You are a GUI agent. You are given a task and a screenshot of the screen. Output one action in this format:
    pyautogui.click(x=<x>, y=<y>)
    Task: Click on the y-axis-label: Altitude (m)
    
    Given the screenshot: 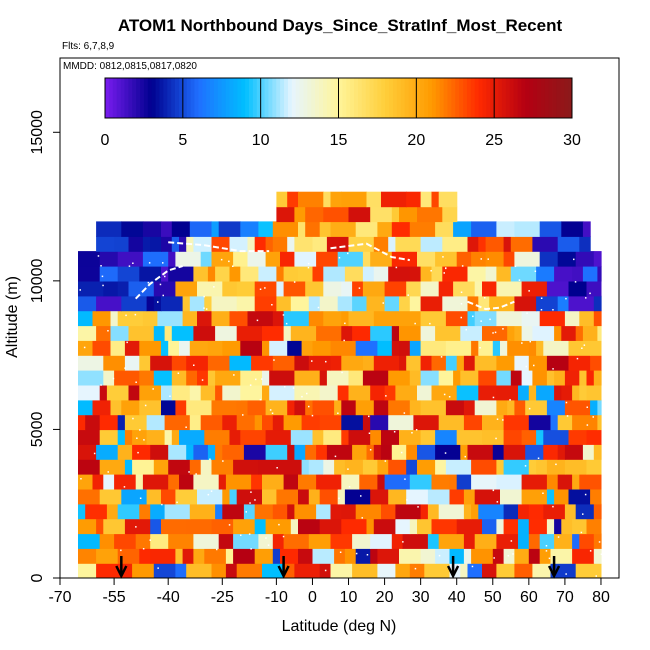 What is the action you would take?
    pyautogui.click(x=12, y=317)
    